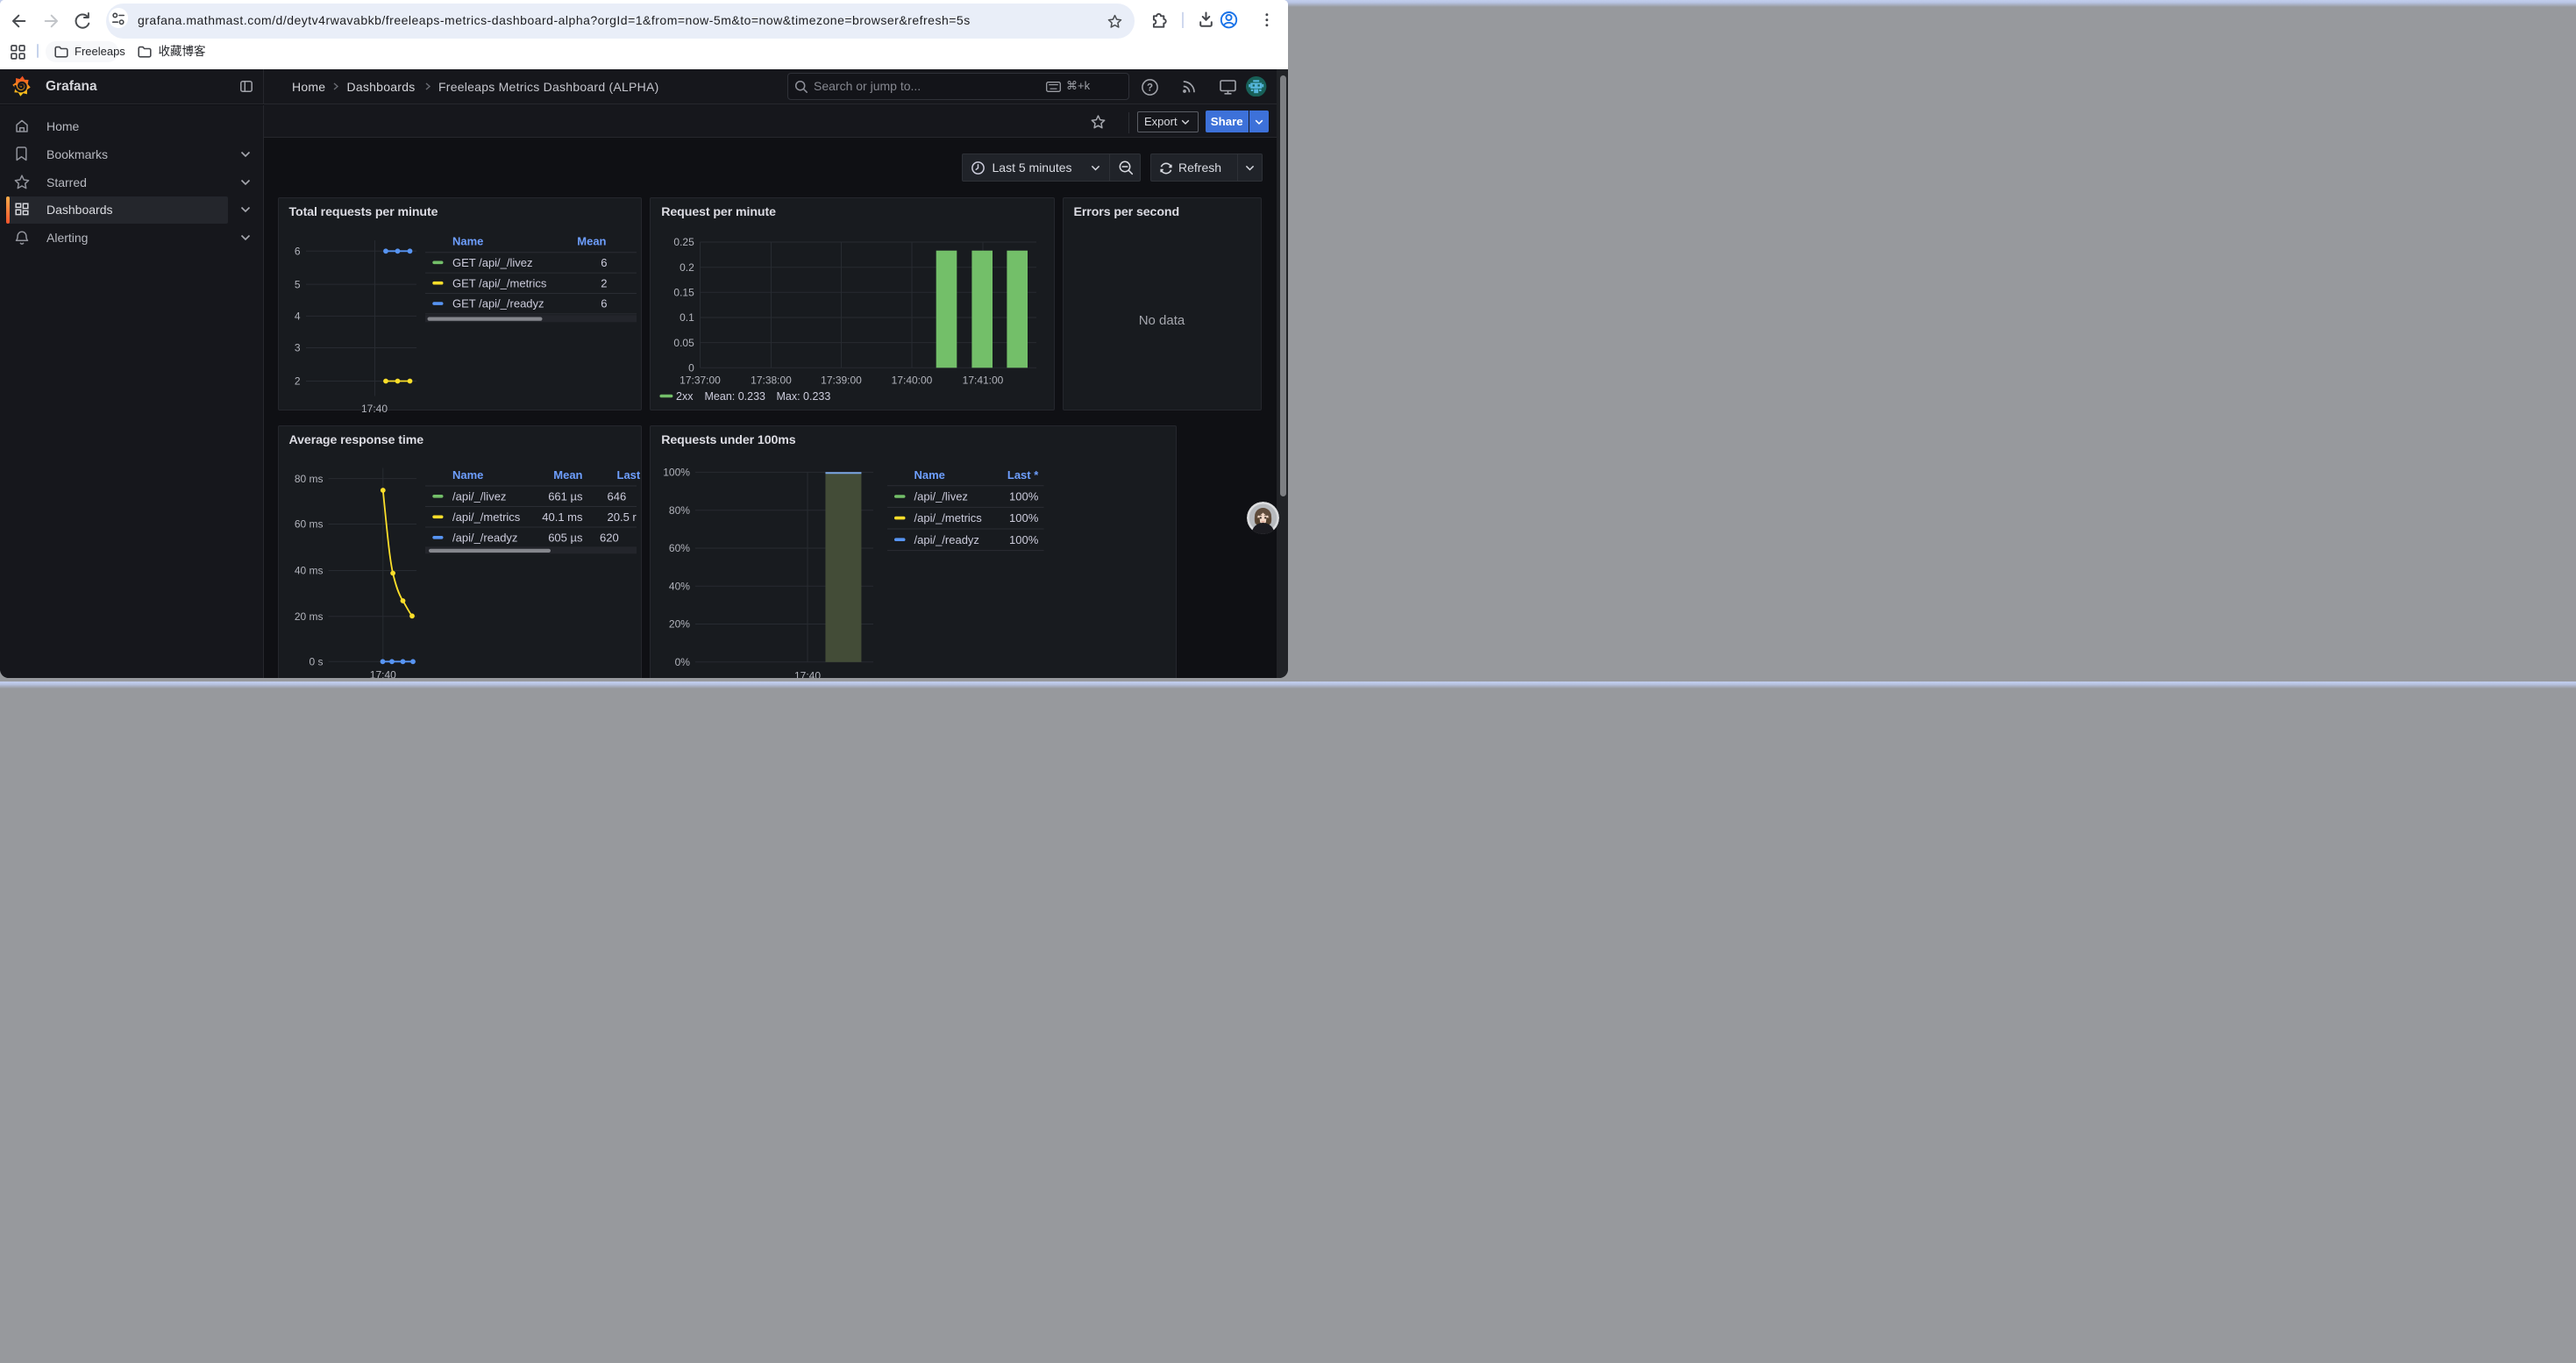 The height and width of the screenshot is (1363, 2576). Describe the element at coordinates (700, 380) in the screenshot. I see `svg-text: 17:37:00` at that location.